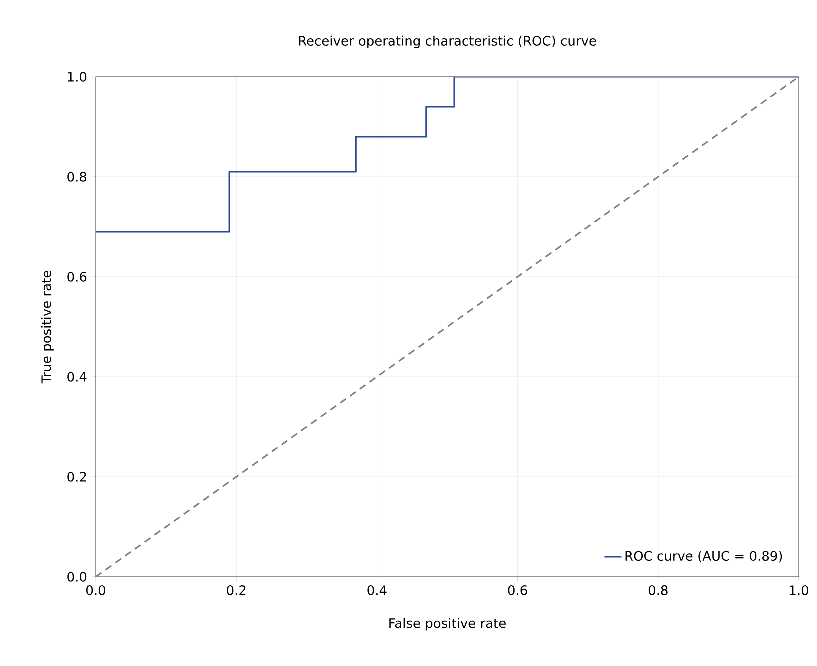 The height and width of the screenshot is (666, 817). I want to click on y-tick-label: 0.2, so click(77, 477).